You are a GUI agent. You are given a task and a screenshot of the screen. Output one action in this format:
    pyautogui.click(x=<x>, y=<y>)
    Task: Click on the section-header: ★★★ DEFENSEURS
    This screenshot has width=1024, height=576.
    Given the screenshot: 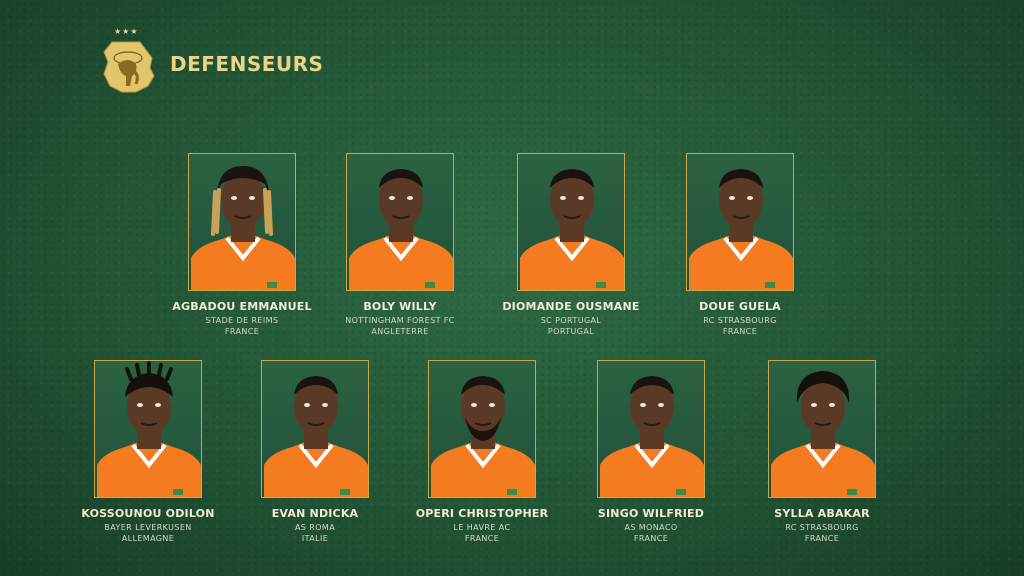 What is the action you would take?
    pyautogui.click(x=211, y=61)
    